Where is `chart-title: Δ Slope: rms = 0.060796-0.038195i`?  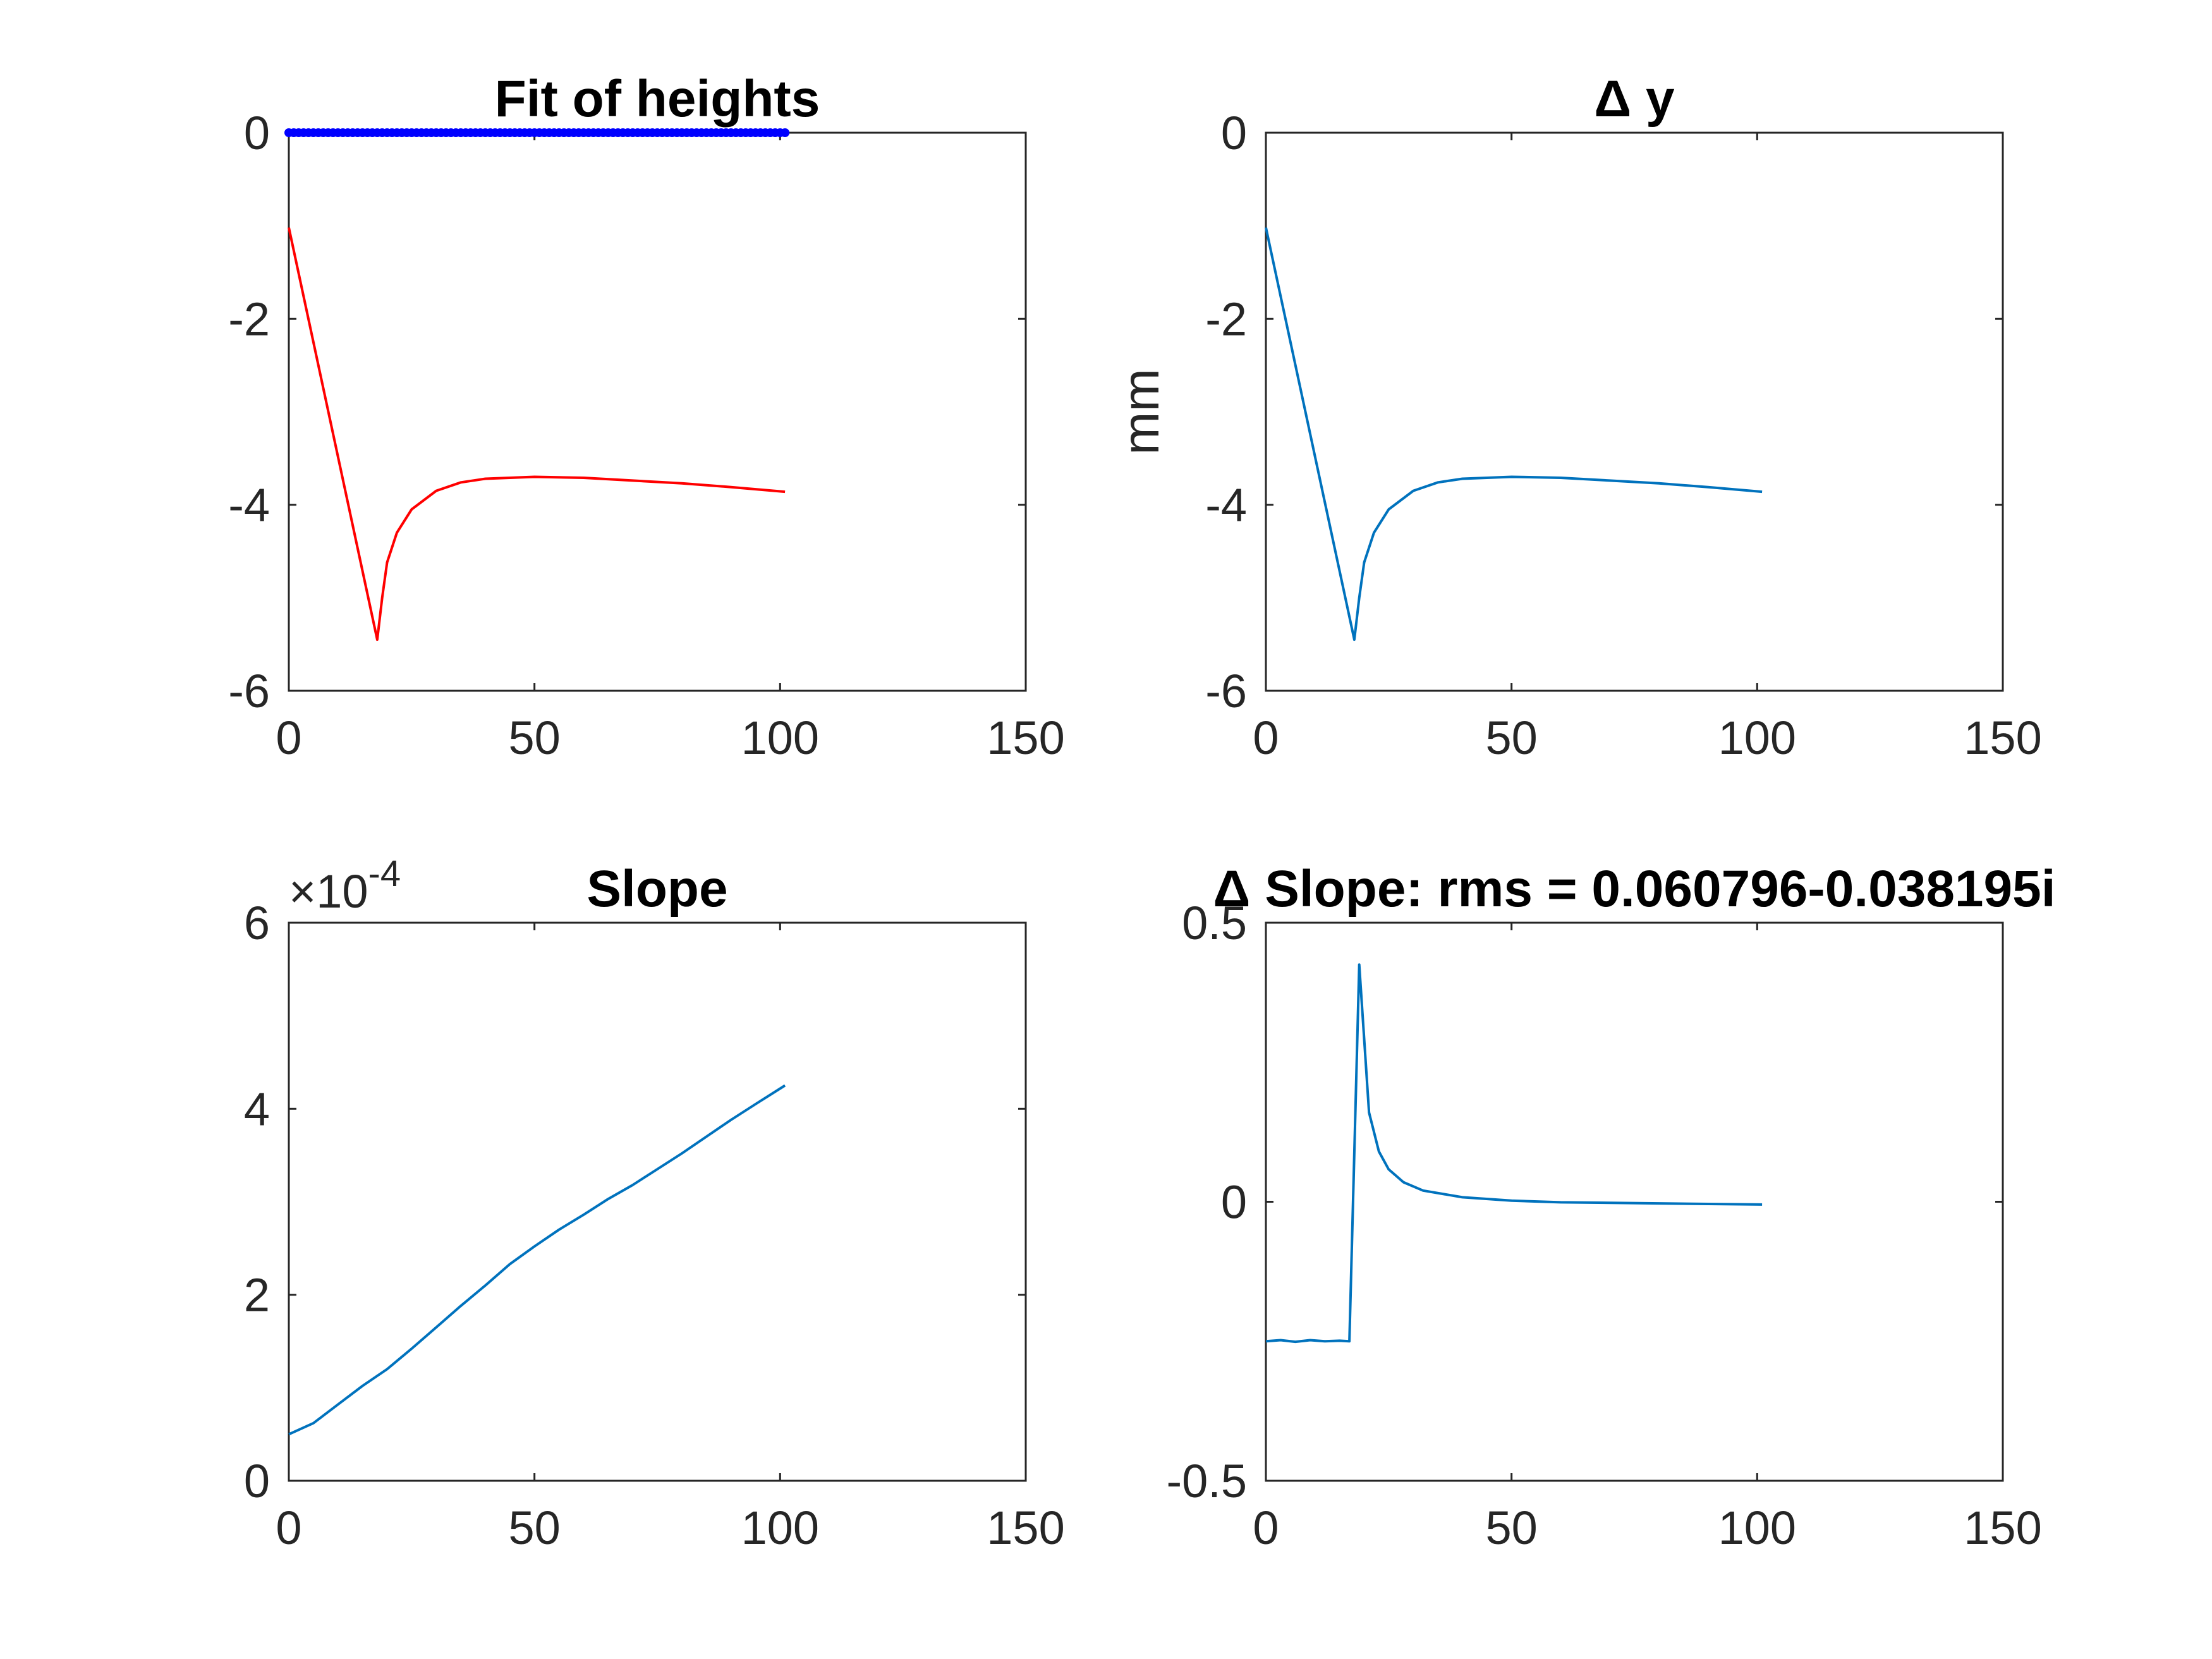 chart-title: Δ Slope: rms = 0.060796-0.038195i is located at coordinates (1634, 889).